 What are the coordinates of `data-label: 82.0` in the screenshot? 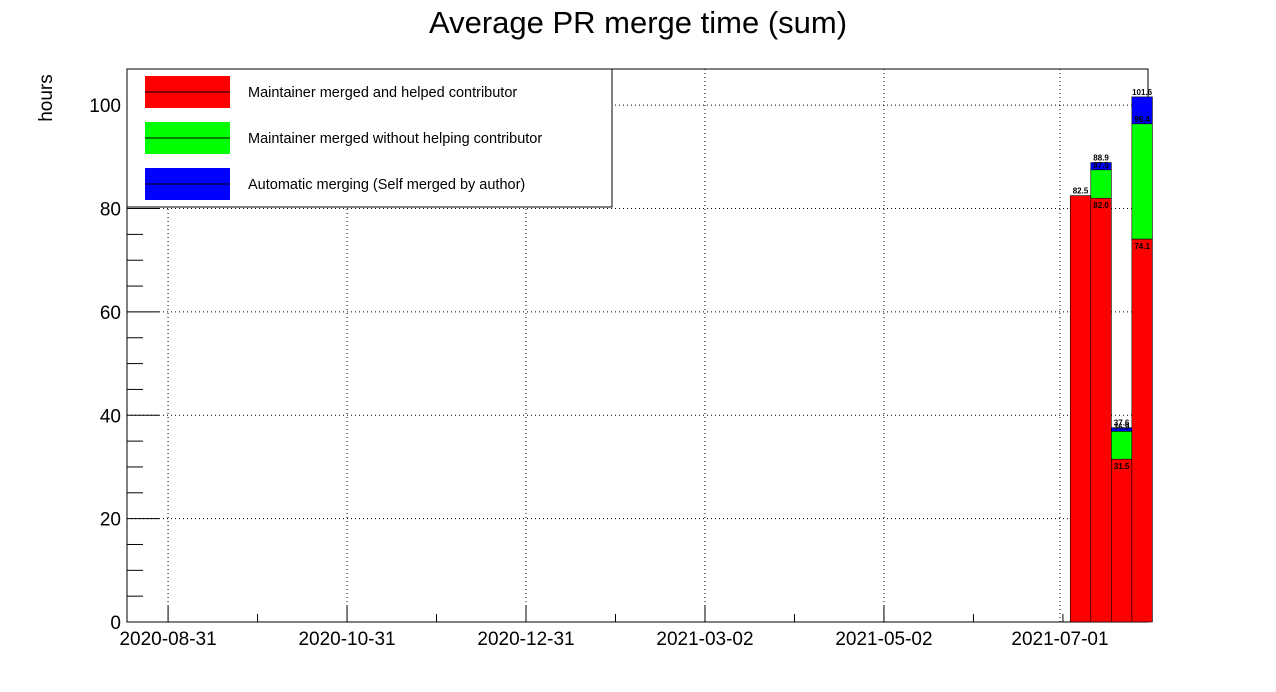 It's located at (1101, 205).